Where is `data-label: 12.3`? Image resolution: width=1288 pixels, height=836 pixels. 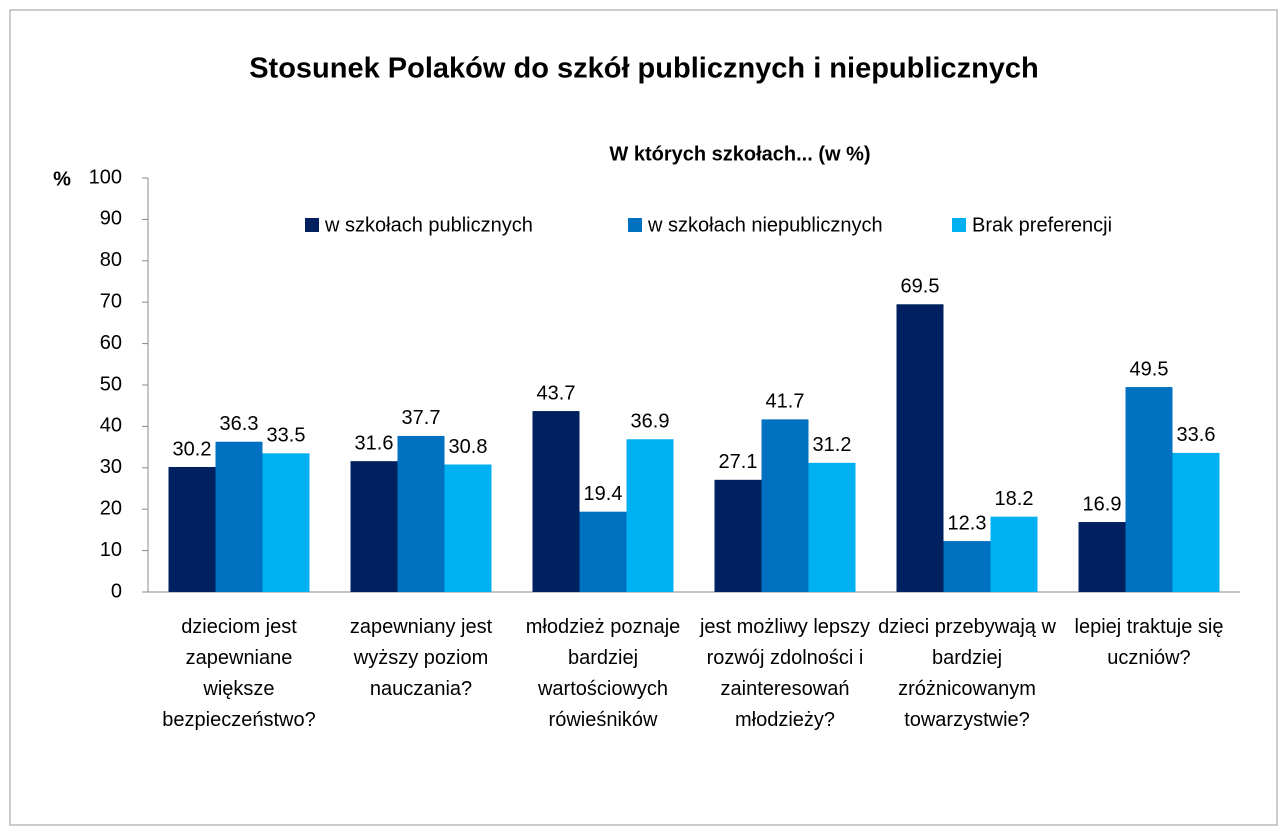 data-label: 12.3 is located at coordinates (967, 523).